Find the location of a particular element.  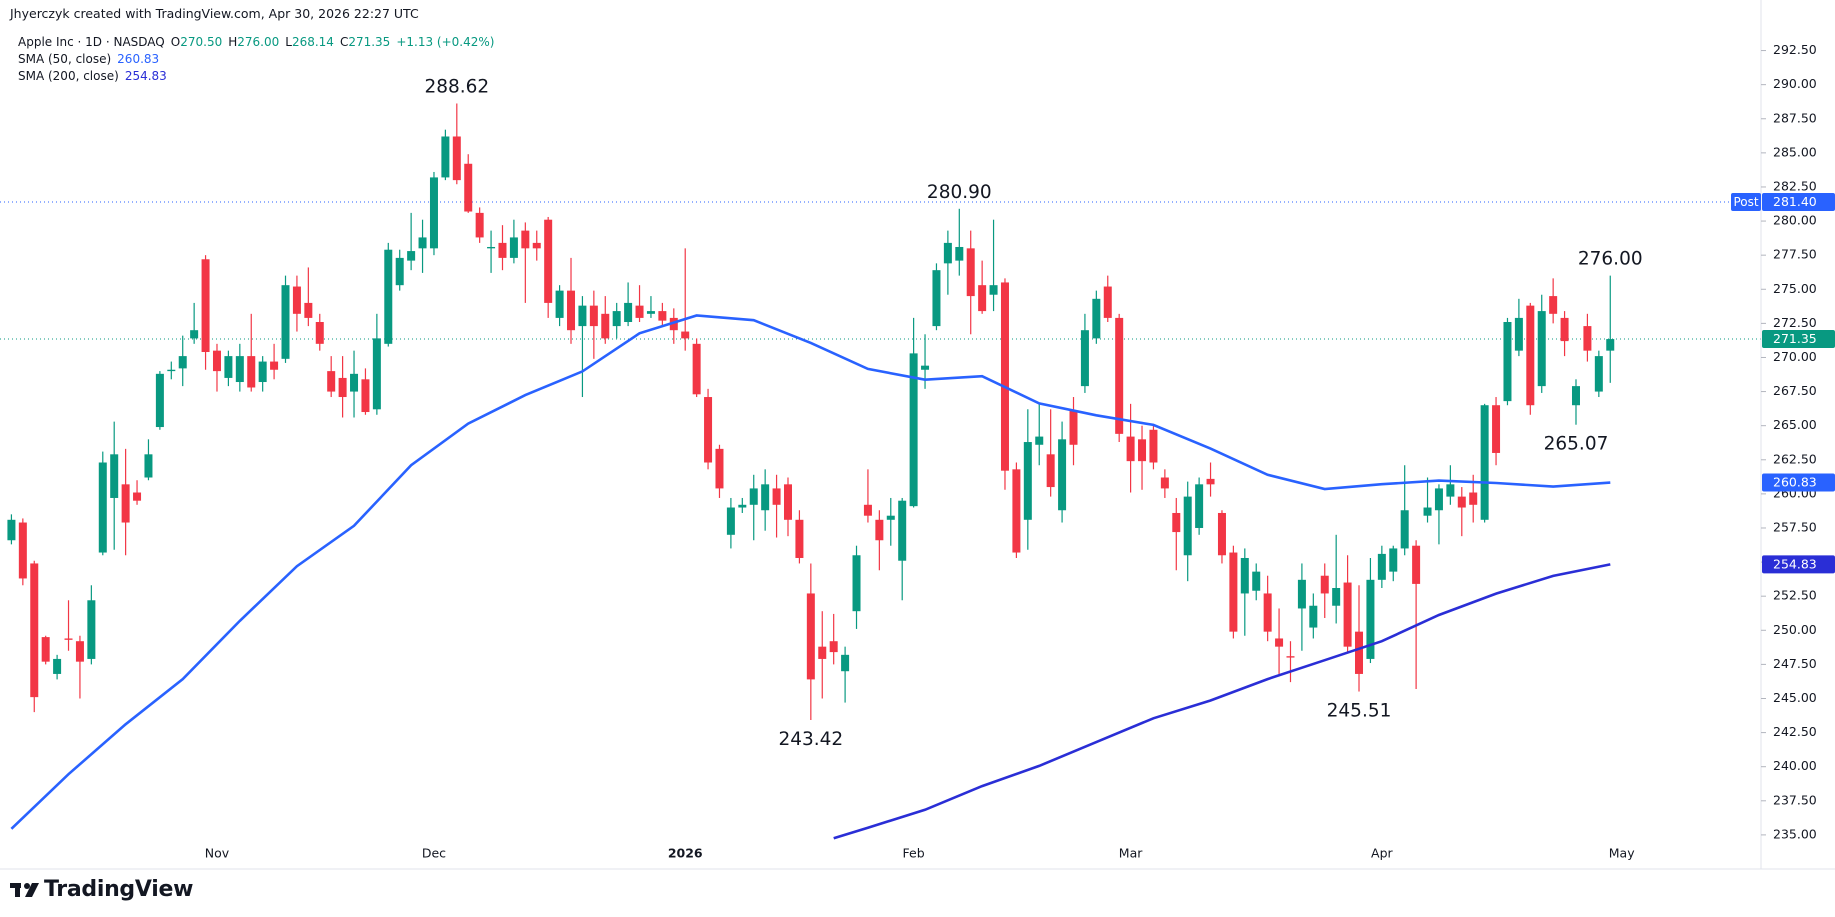

price-tag-label: 254.83 is located at coordinates (1795, 563).